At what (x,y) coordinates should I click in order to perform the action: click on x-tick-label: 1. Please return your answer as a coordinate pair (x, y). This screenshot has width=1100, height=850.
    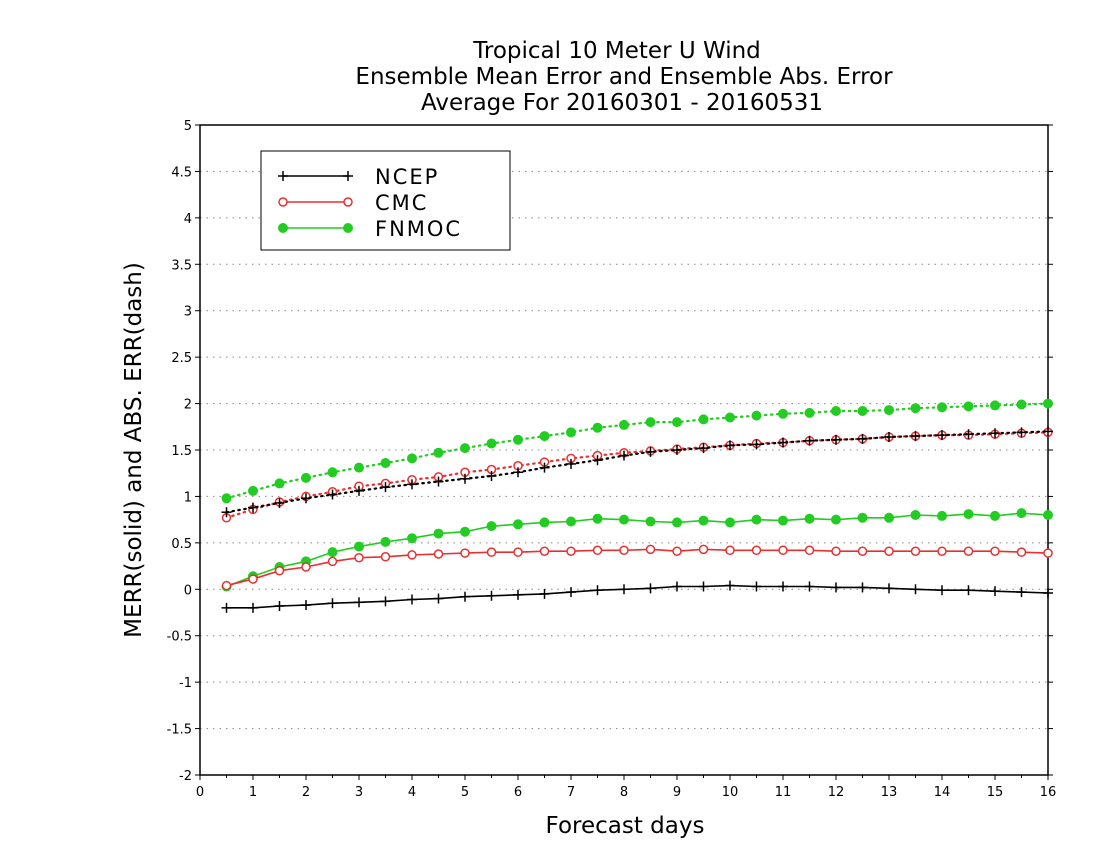
    Looking at the image, I should click on (253, 792).